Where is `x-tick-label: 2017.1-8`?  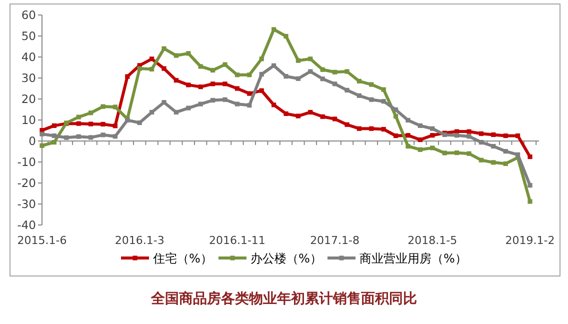 x-tick-label: 2017.1-8 is located at coordinates (335, 240).